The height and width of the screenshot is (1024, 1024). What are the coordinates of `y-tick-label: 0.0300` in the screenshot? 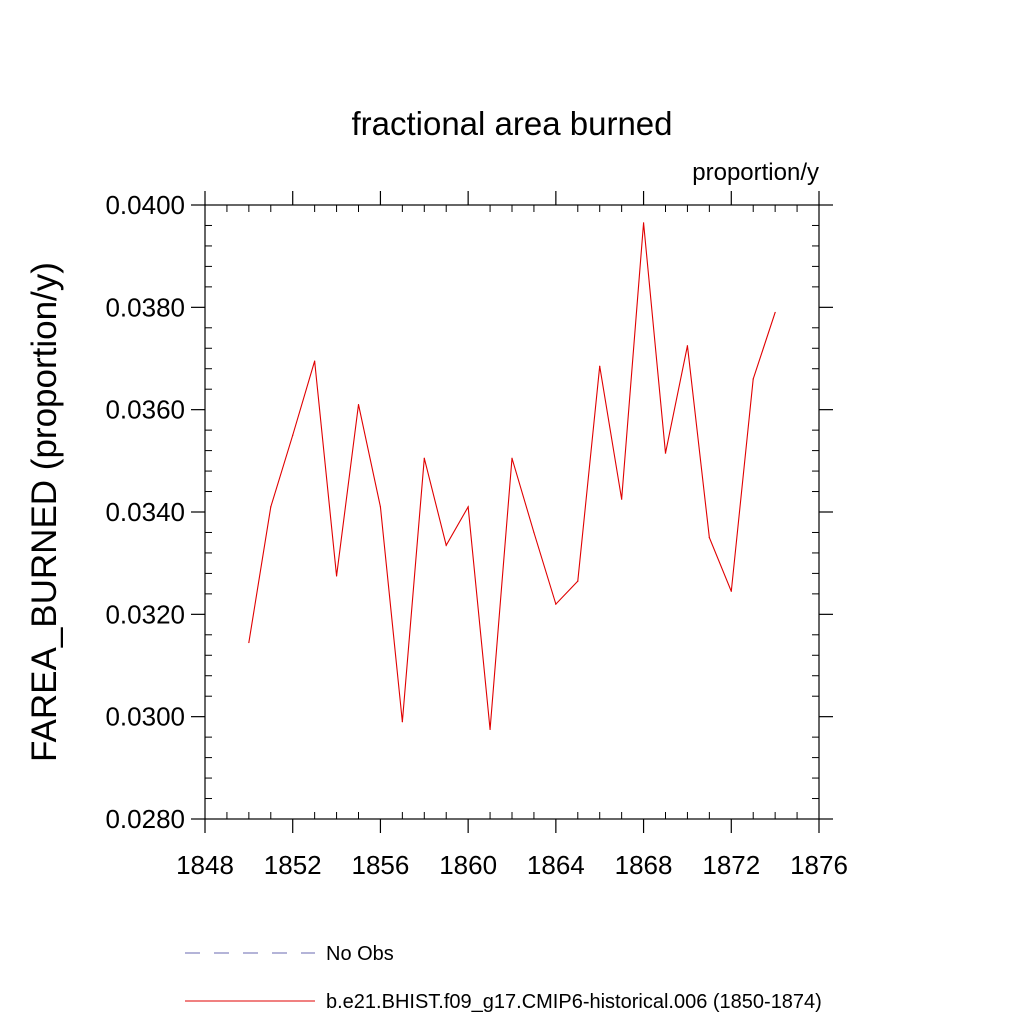 It's located at (145, 717).